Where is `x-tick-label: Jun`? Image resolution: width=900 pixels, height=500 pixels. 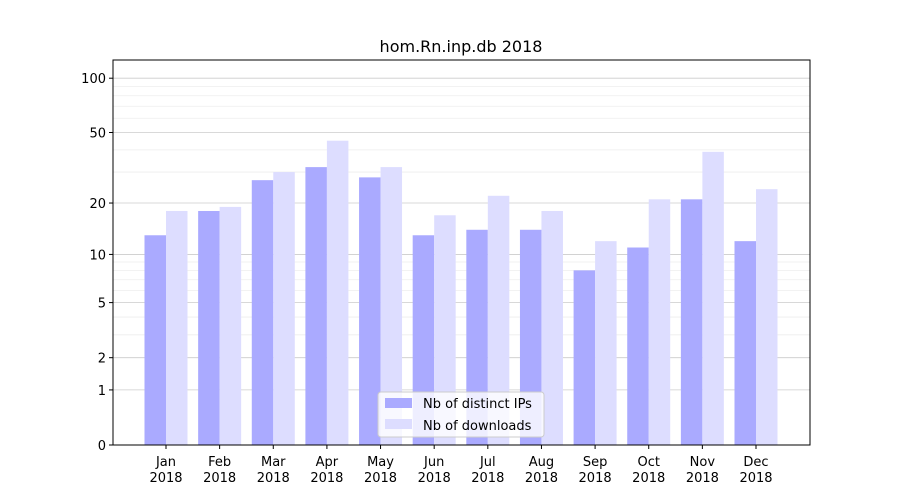 x-tick-label: Jun is located at coordinates (433, 462).